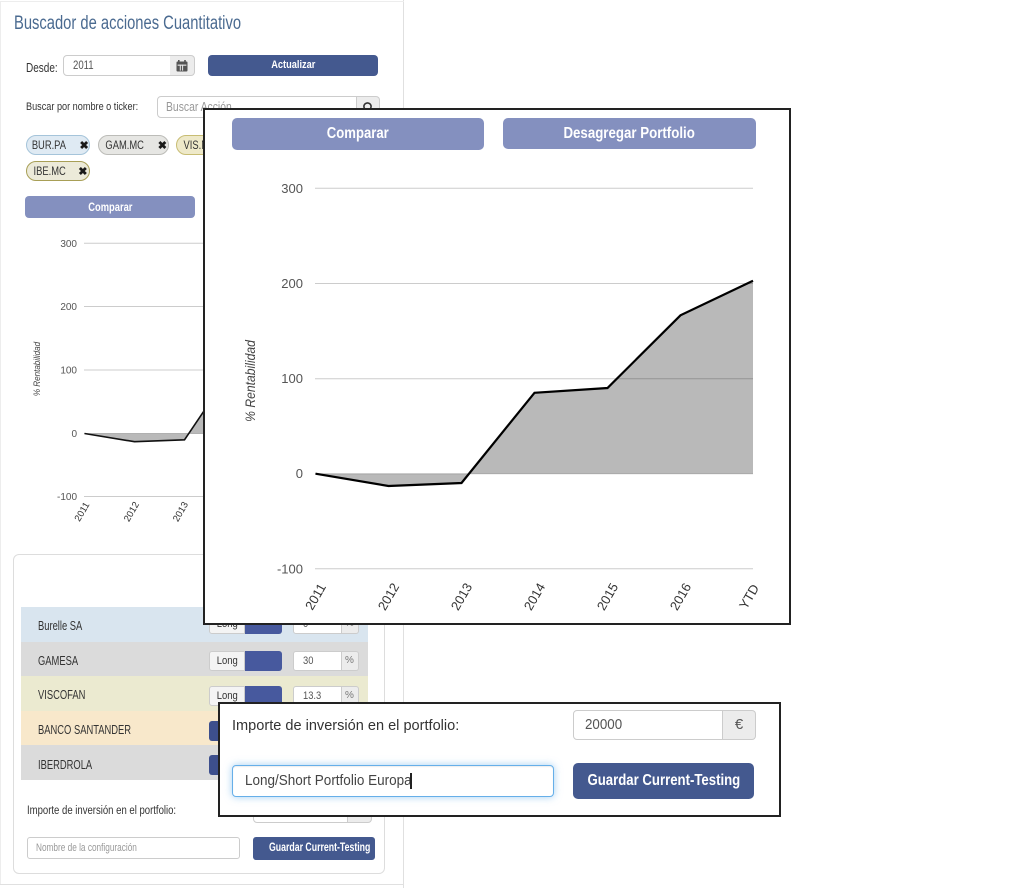  I want to click on svg-text: 2015, so click(607, 596).